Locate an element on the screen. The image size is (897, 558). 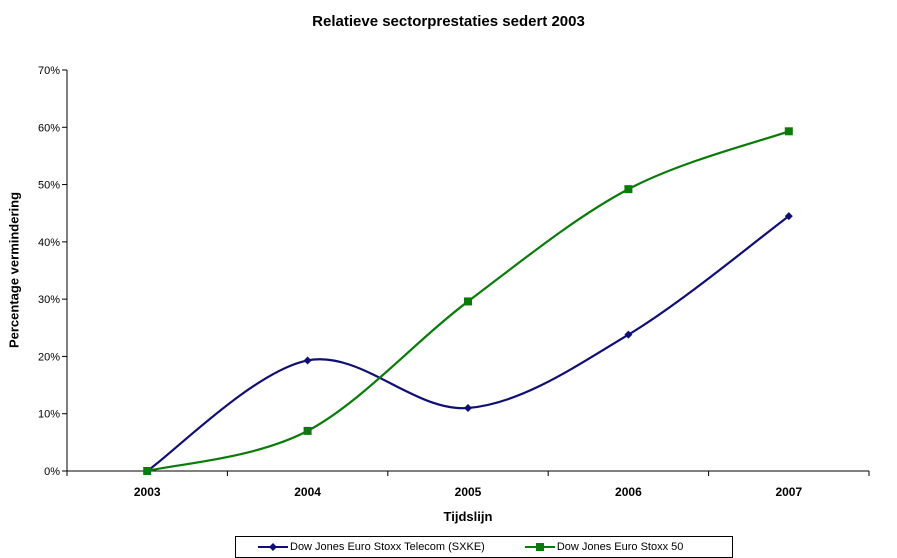
y-tick-label: 50% is located at coordinates (49, 186).